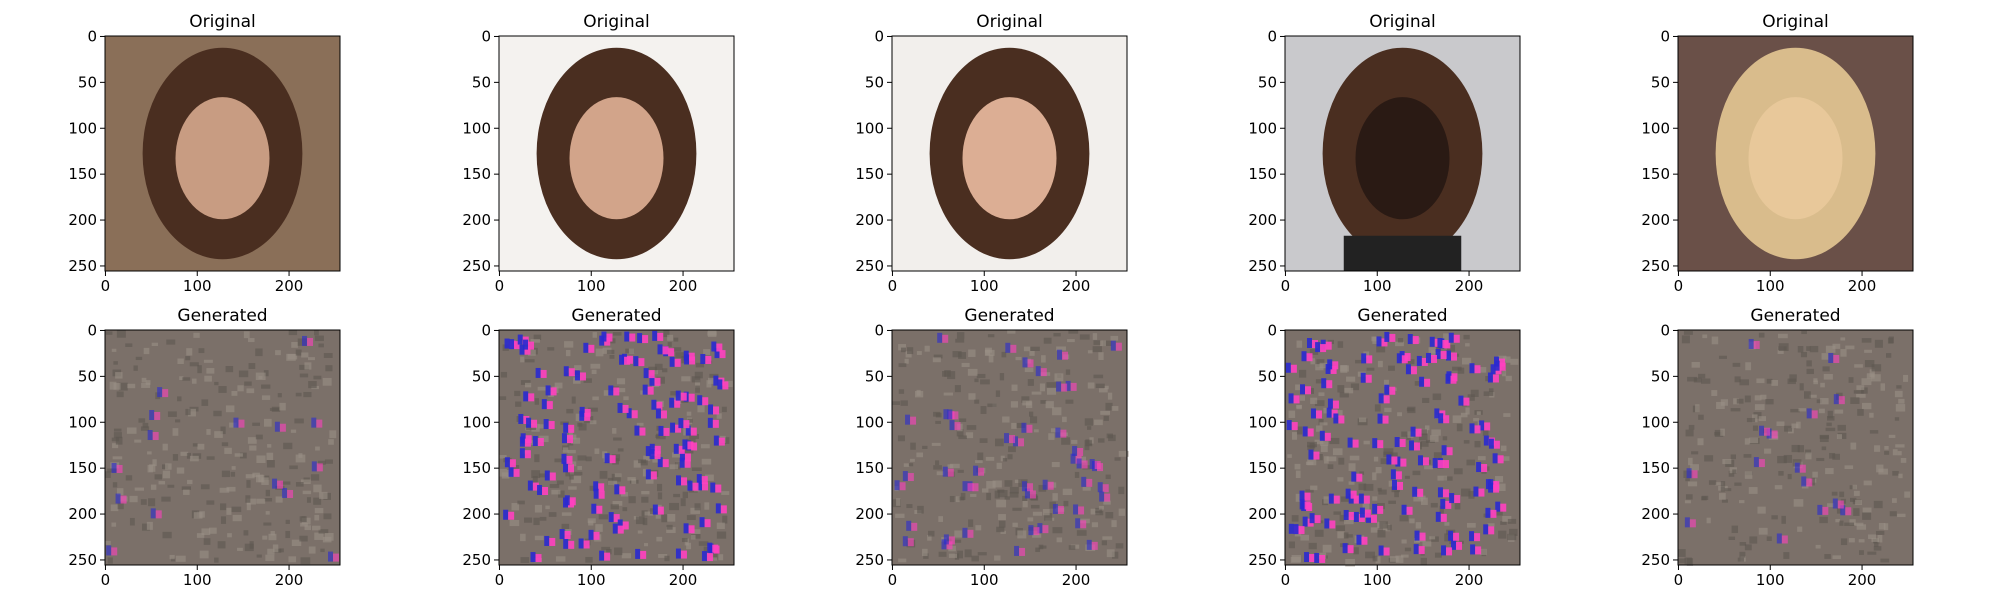  Describe the element at coordinates (87, 376) in the screenshot. I see `y-tick-label: 50` at that location.